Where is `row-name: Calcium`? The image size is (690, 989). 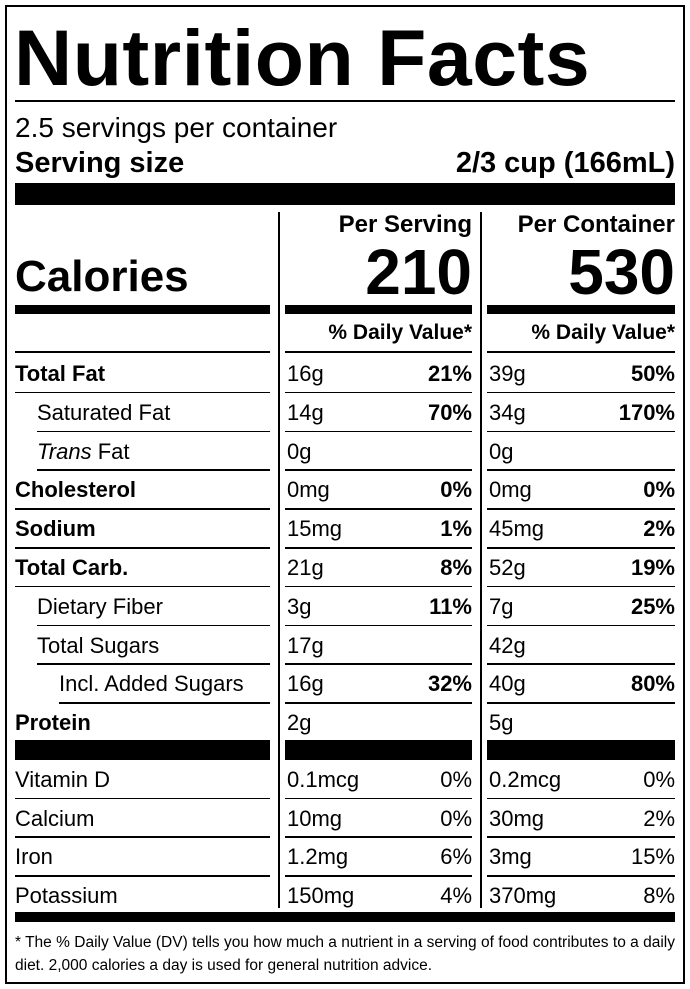
row-name: Calcium is located at coordinates (55, 818).